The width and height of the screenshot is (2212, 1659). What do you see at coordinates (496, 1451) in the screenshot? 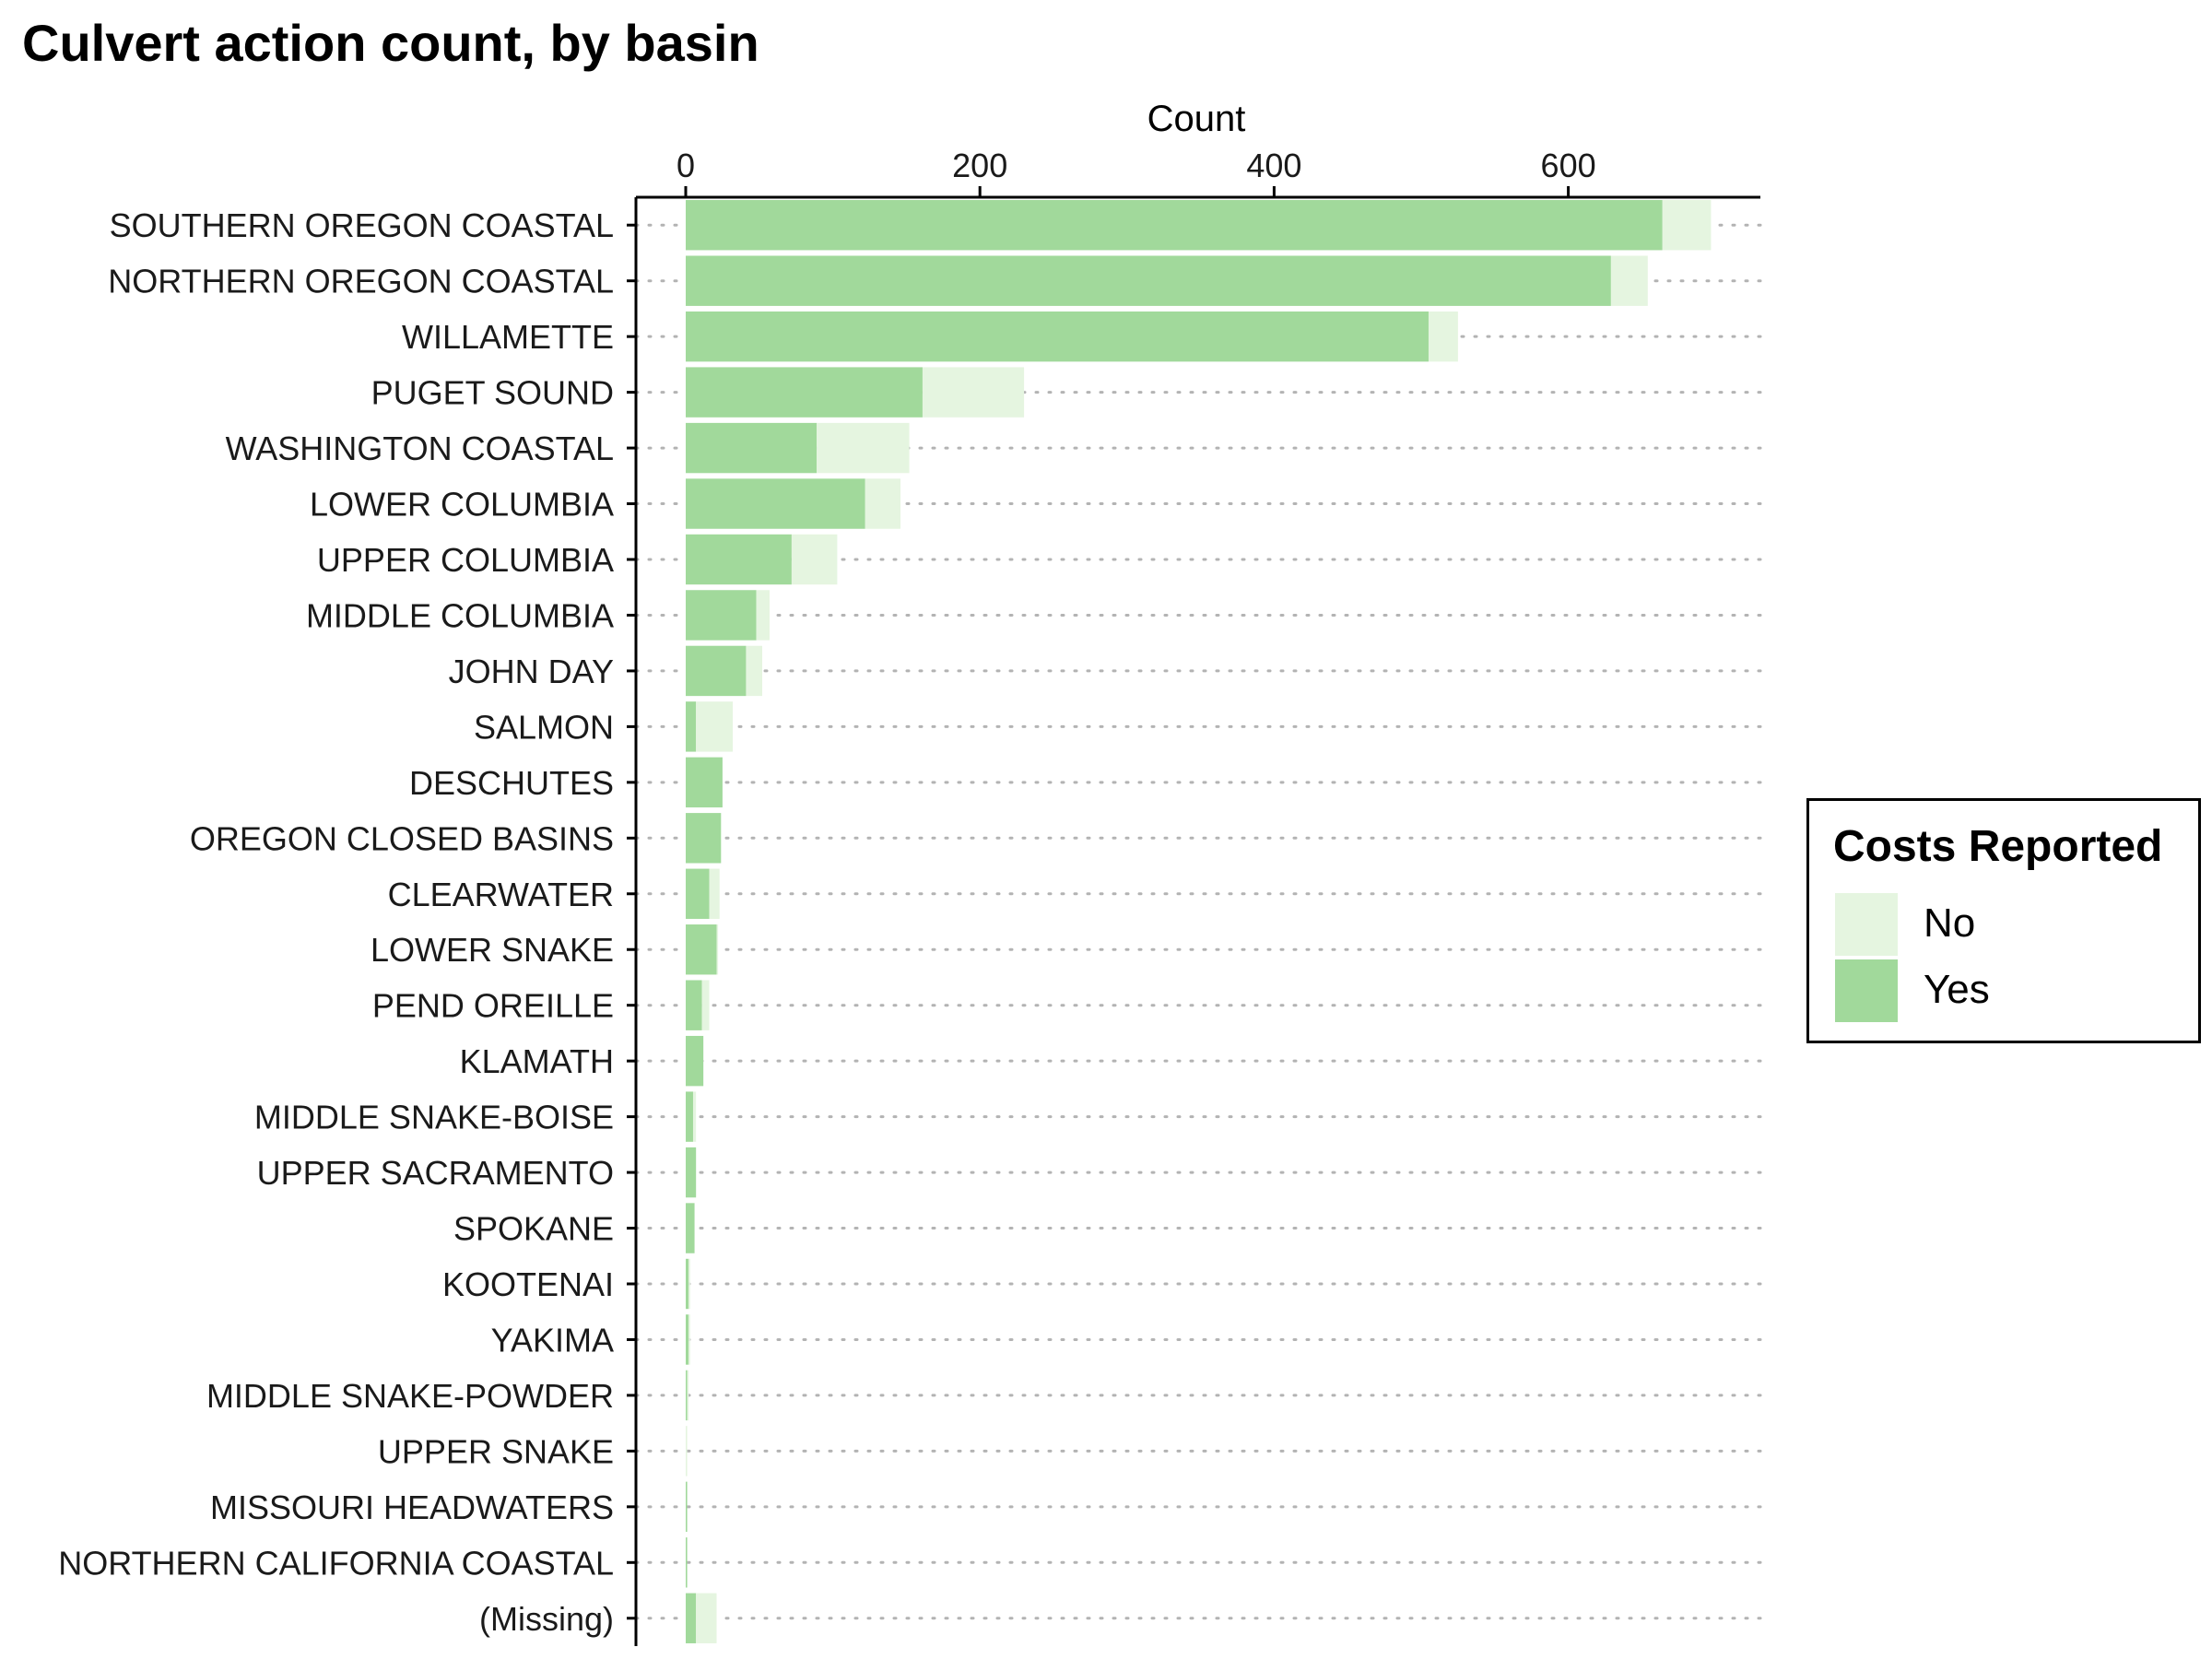
I see `y-tick-label: UPPER SNAKE` at bounding box center [496, 1451].